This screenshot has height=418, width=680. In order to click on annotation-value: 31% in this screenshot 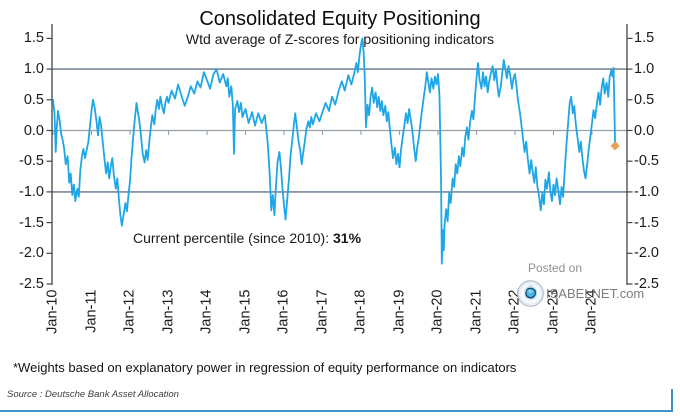, I will do `click(347, 238)`.